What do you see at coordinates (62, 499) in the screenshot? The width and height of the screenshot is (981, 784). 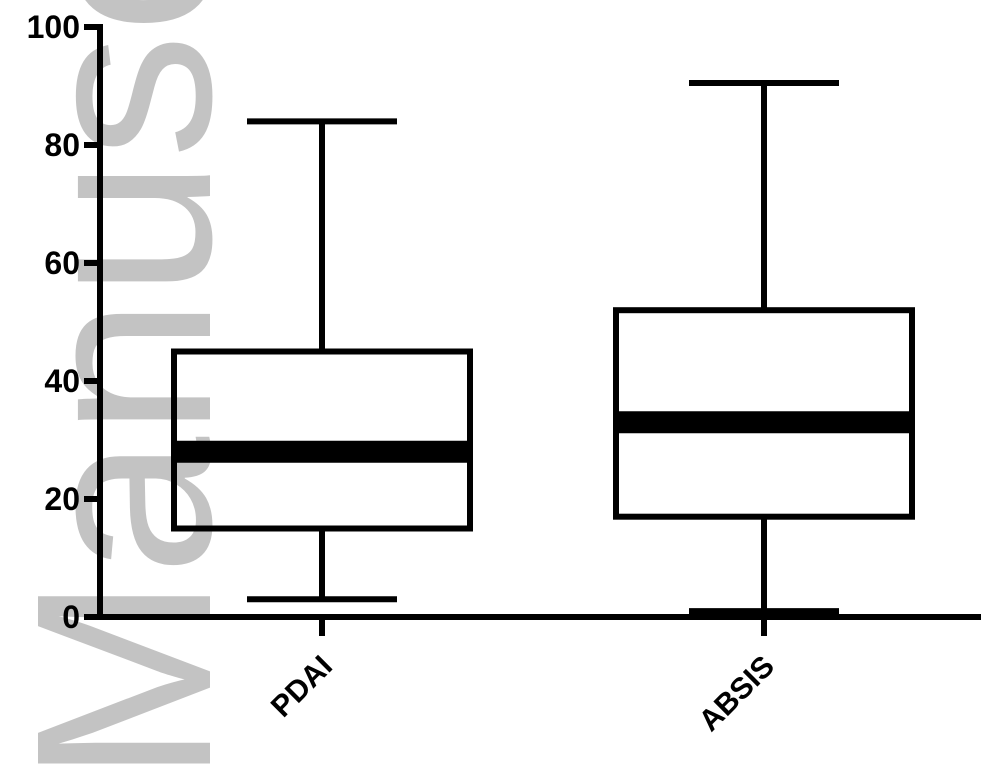 I see `y-tick-label: 20` at bounding box center [62, 499].